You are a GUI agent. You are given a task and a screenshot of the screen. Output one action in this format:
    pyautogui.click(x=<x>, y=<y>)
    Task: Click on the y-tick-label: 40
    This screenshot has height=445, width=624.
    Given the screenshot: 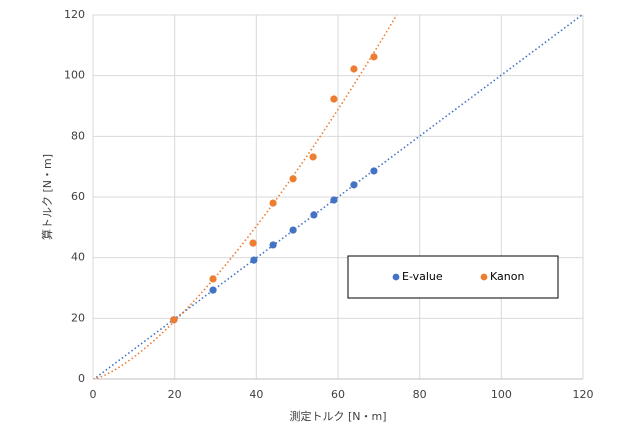 What is the action you would take?
    pyautogui.click(x=78, y=257)
    